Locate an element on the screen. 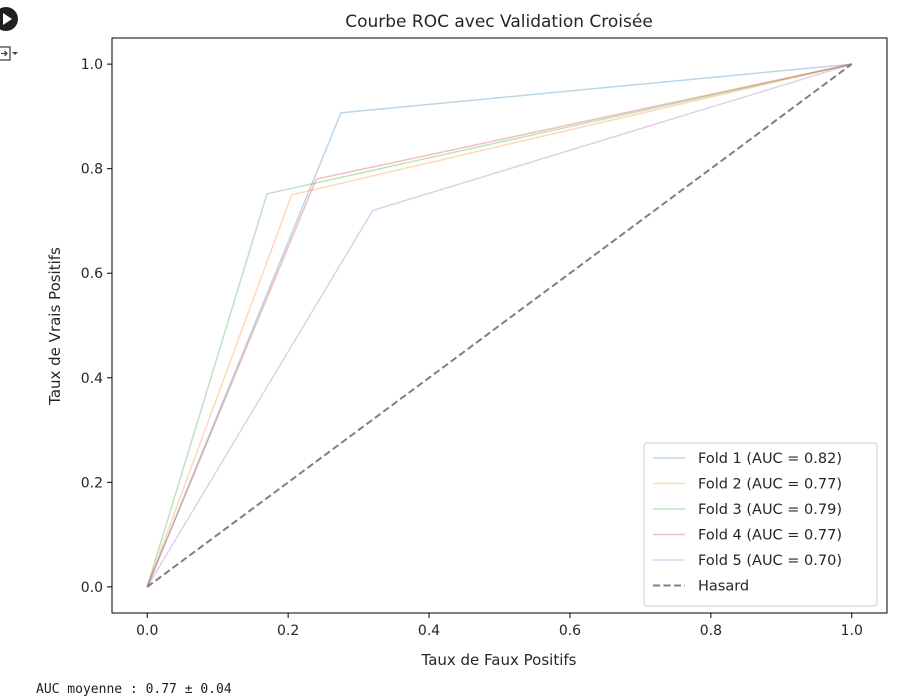  y-tick-label: 0.6 is located at coordinates (92, 274).